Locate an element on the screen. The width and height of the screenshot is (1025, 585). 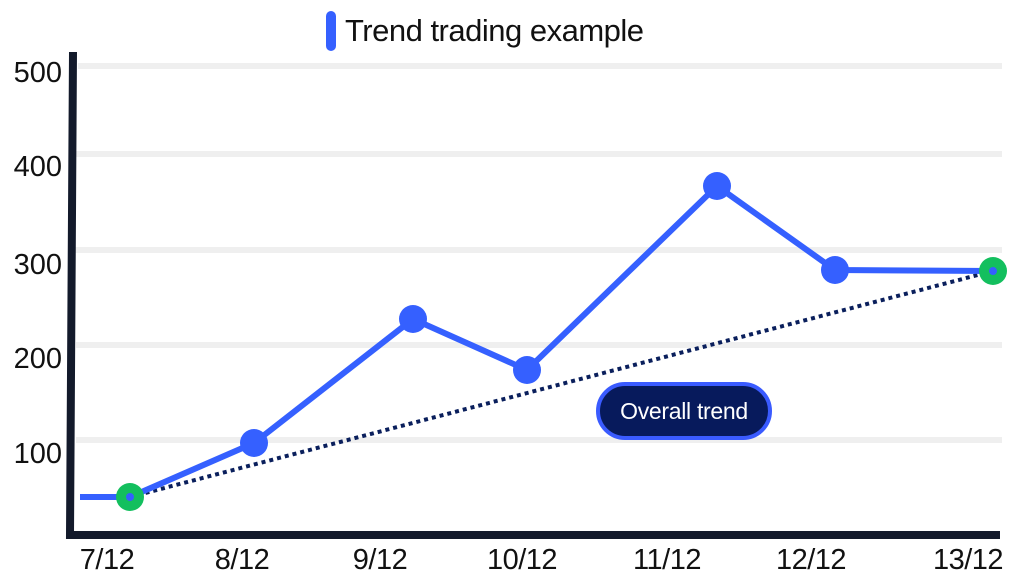
y-tick-400: 400 is located at coordinates (37, 167).